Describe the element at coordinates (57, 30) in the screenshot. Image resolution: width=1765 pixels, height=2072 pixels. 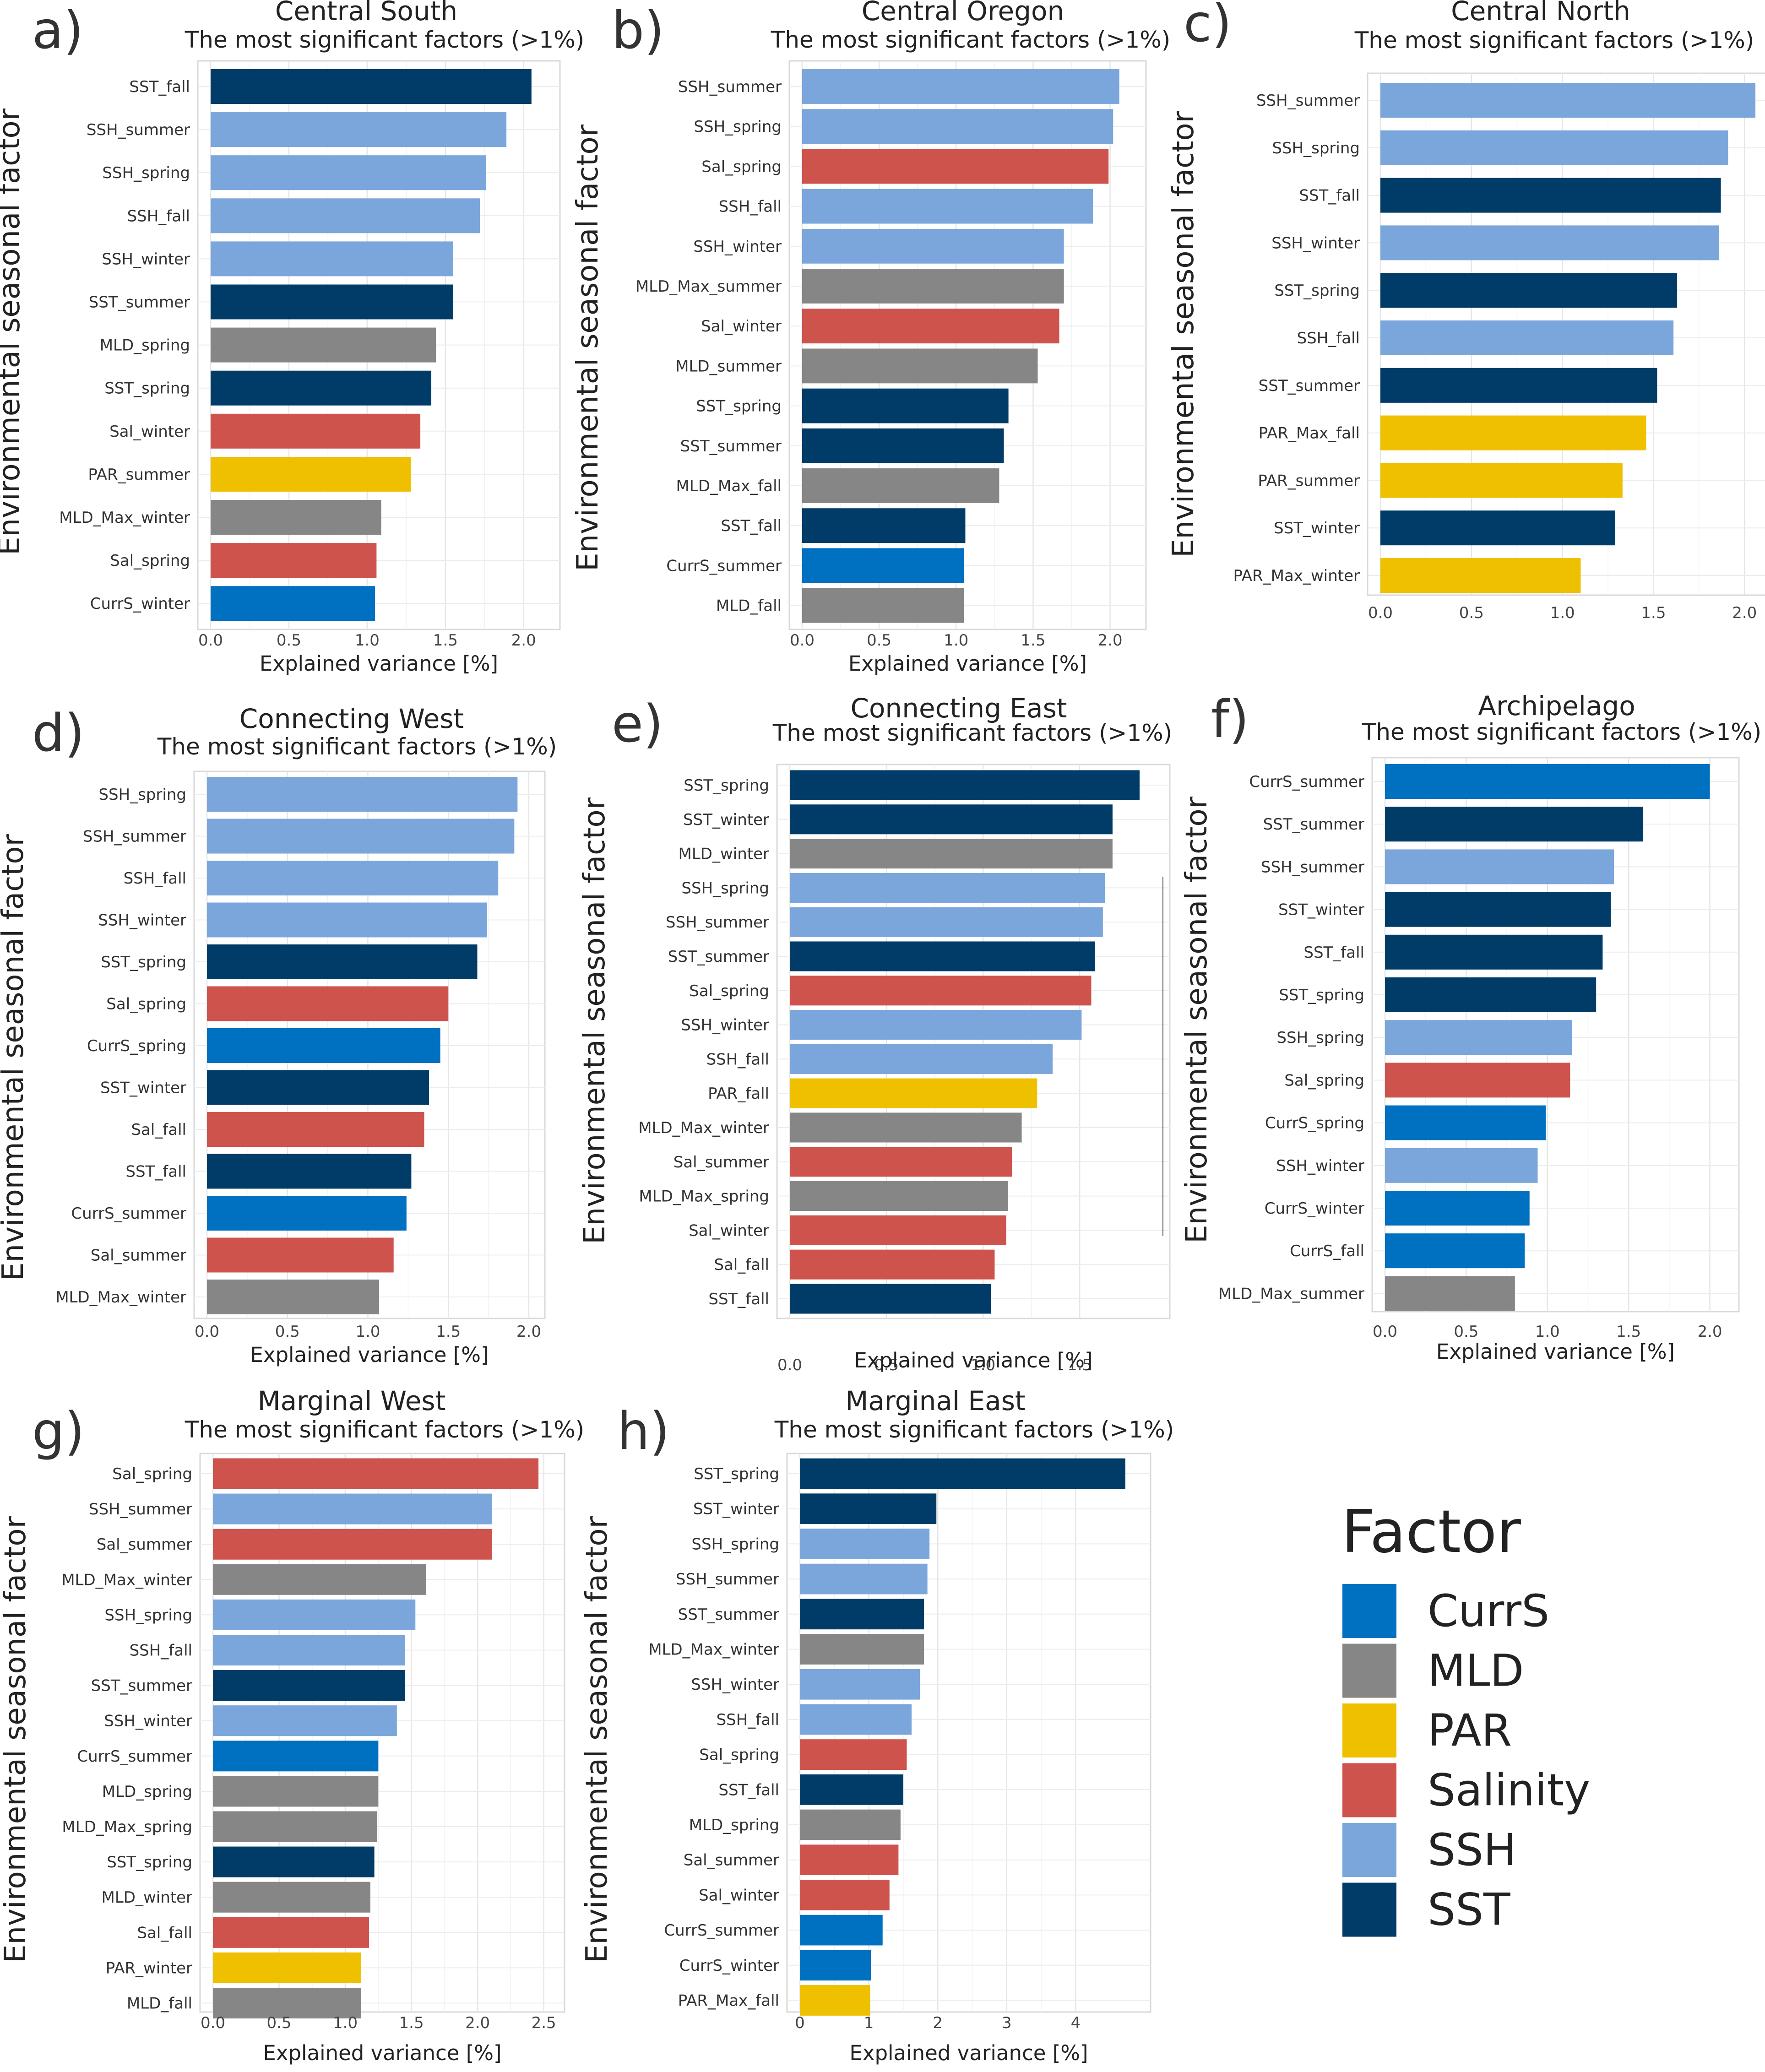
I see `panel-letter: a)` at that location.